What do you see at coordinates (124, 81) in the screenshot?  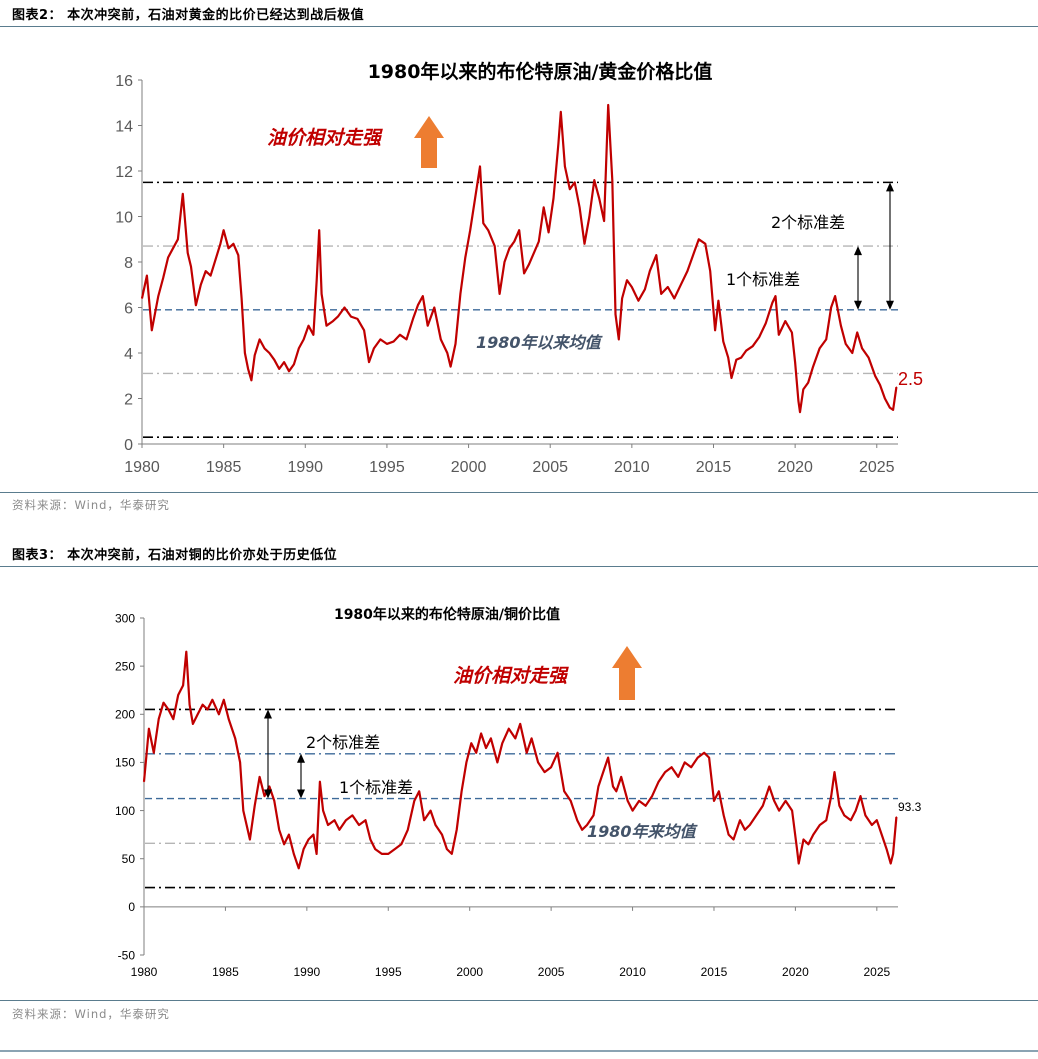 I see `y-tick-label: 16` at bounding box center [124, 81].